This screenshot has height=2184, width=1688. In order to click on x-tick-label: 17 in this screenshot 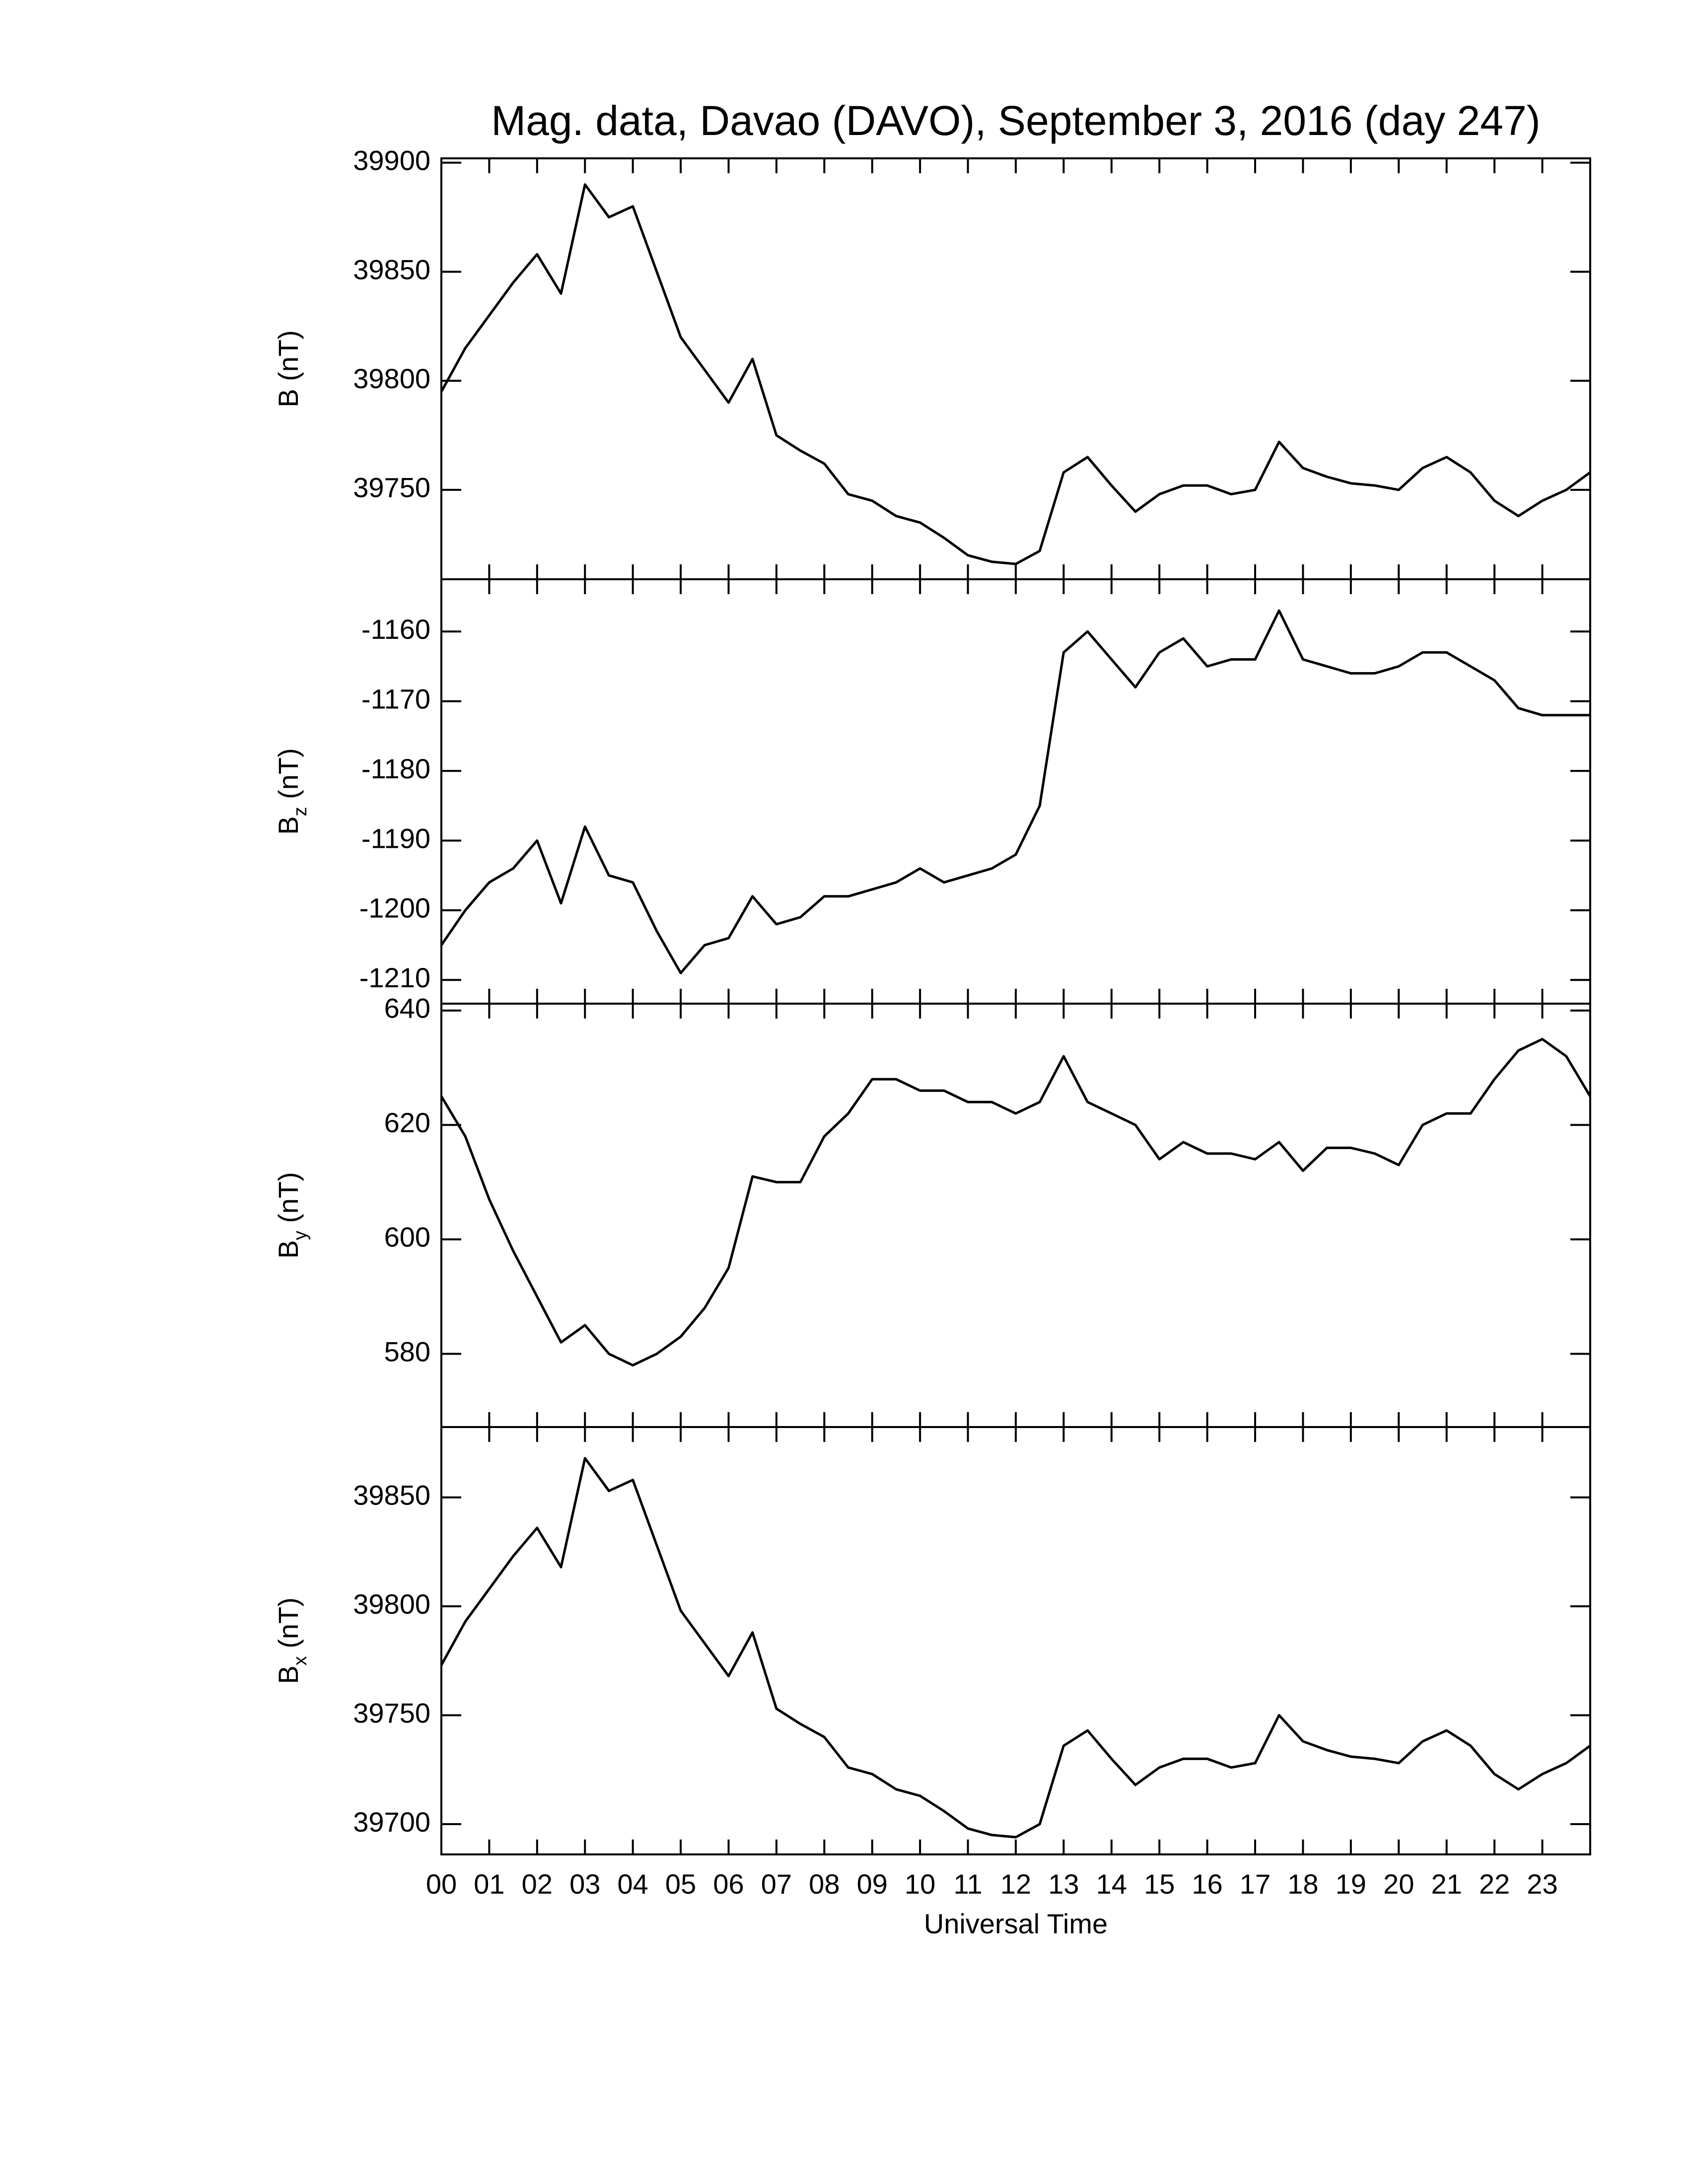, I will do `click(1255, 1884)`.